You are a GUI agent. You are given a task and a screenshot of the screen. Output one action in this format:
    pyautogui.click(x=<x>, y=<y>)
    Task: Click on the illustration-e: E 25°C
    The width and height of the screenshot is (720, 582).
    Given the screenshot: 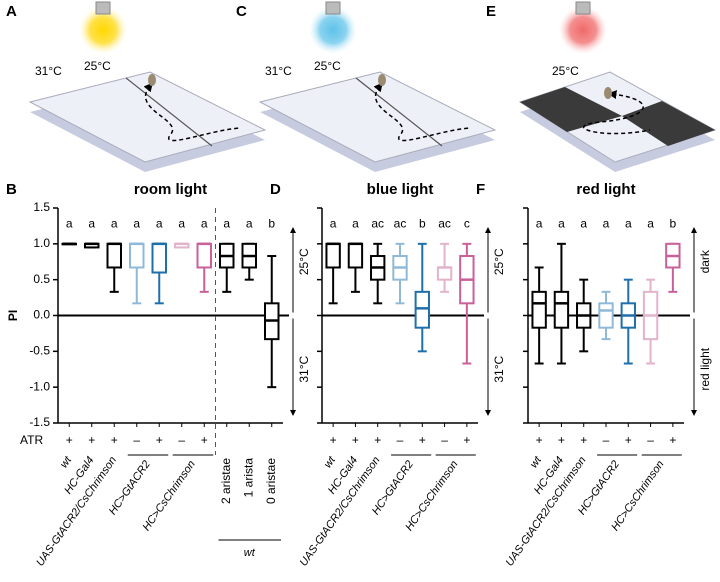 What is the action you would take?
    pyautogui.click(x=601, y=86)
    